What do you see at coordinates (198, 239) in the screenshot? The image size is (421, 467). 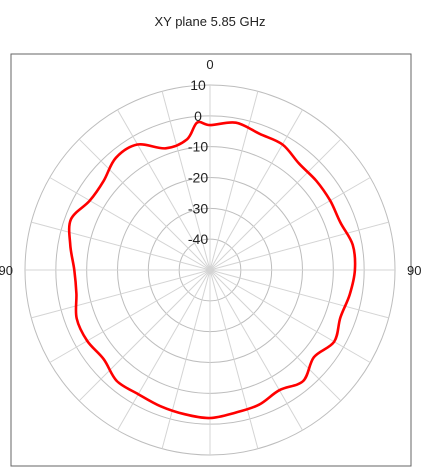 I see `radial-tick-label: -40` at bounding box center [198, 239].